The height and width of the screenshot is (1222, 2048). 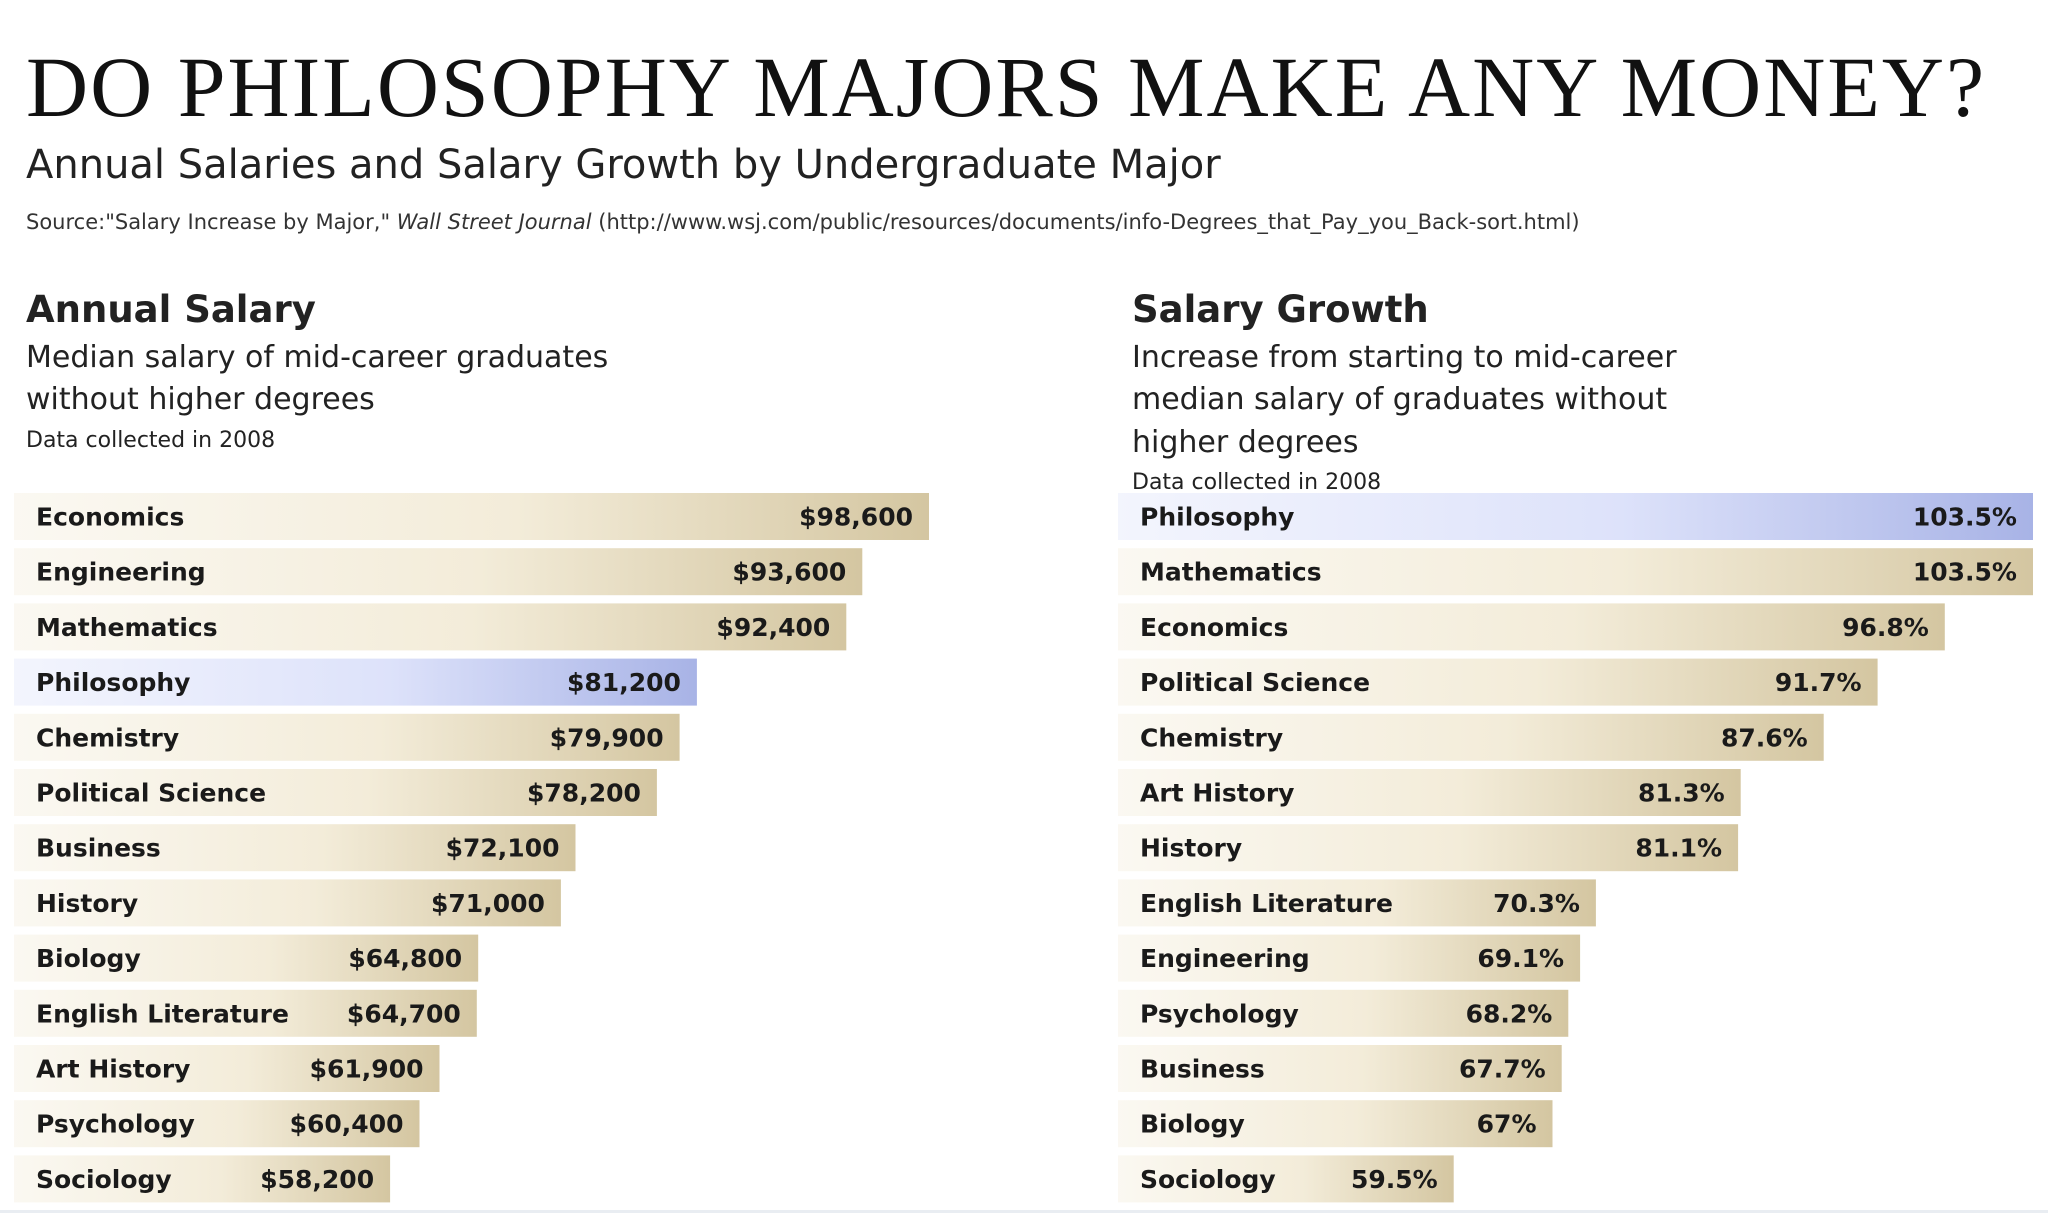 What do you see at coordinates (1219, 1013) in the screenshot?
I see `growth-category-label: Psychology` at bounding box center [1219, 1013].